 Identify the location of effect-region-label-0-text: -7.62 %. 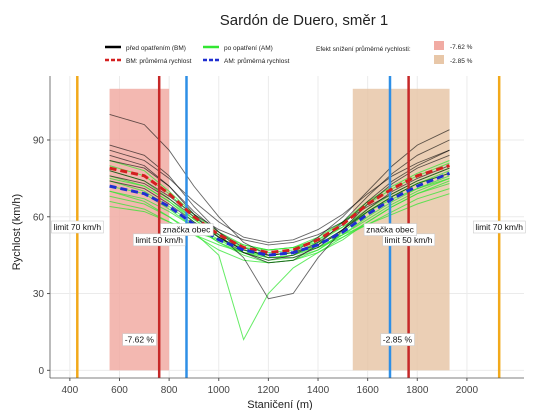
(140, 340).